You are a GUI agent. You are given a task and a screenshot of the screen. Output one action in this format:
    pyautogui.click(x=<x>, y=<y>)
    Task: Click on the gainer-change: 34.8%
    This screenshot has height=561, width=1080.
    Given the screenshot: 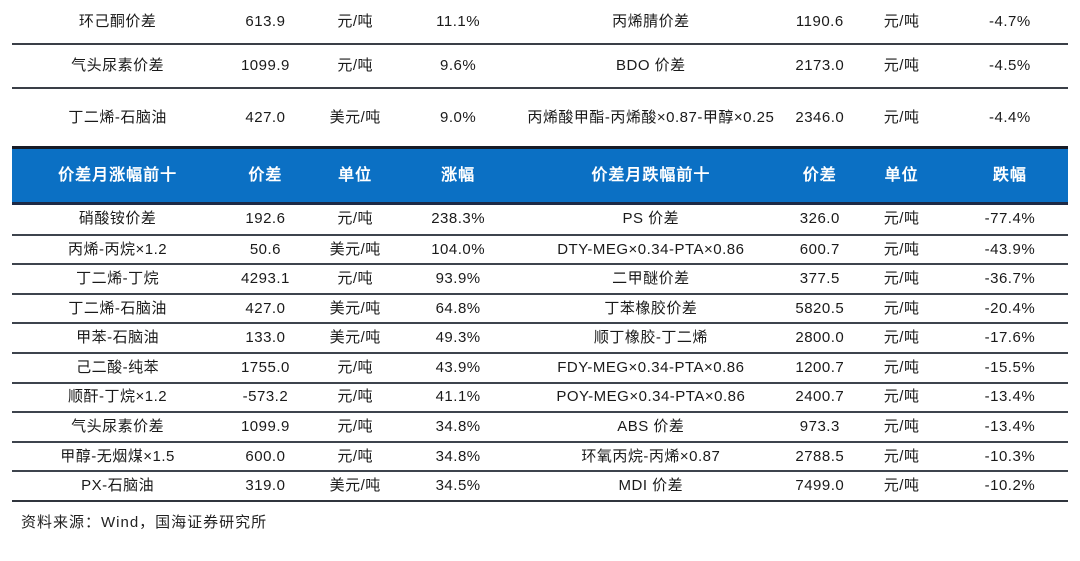 What is the action you would take?
    pyautogui.click(x=458, y=427)
    